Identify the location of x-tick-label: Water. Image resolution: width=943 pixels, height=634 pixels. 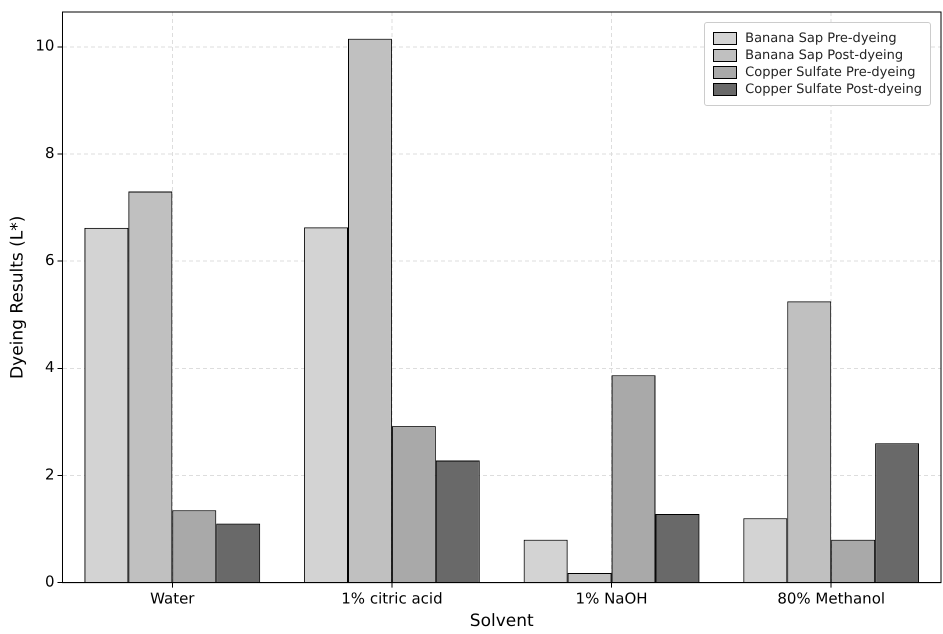
(173, 598).